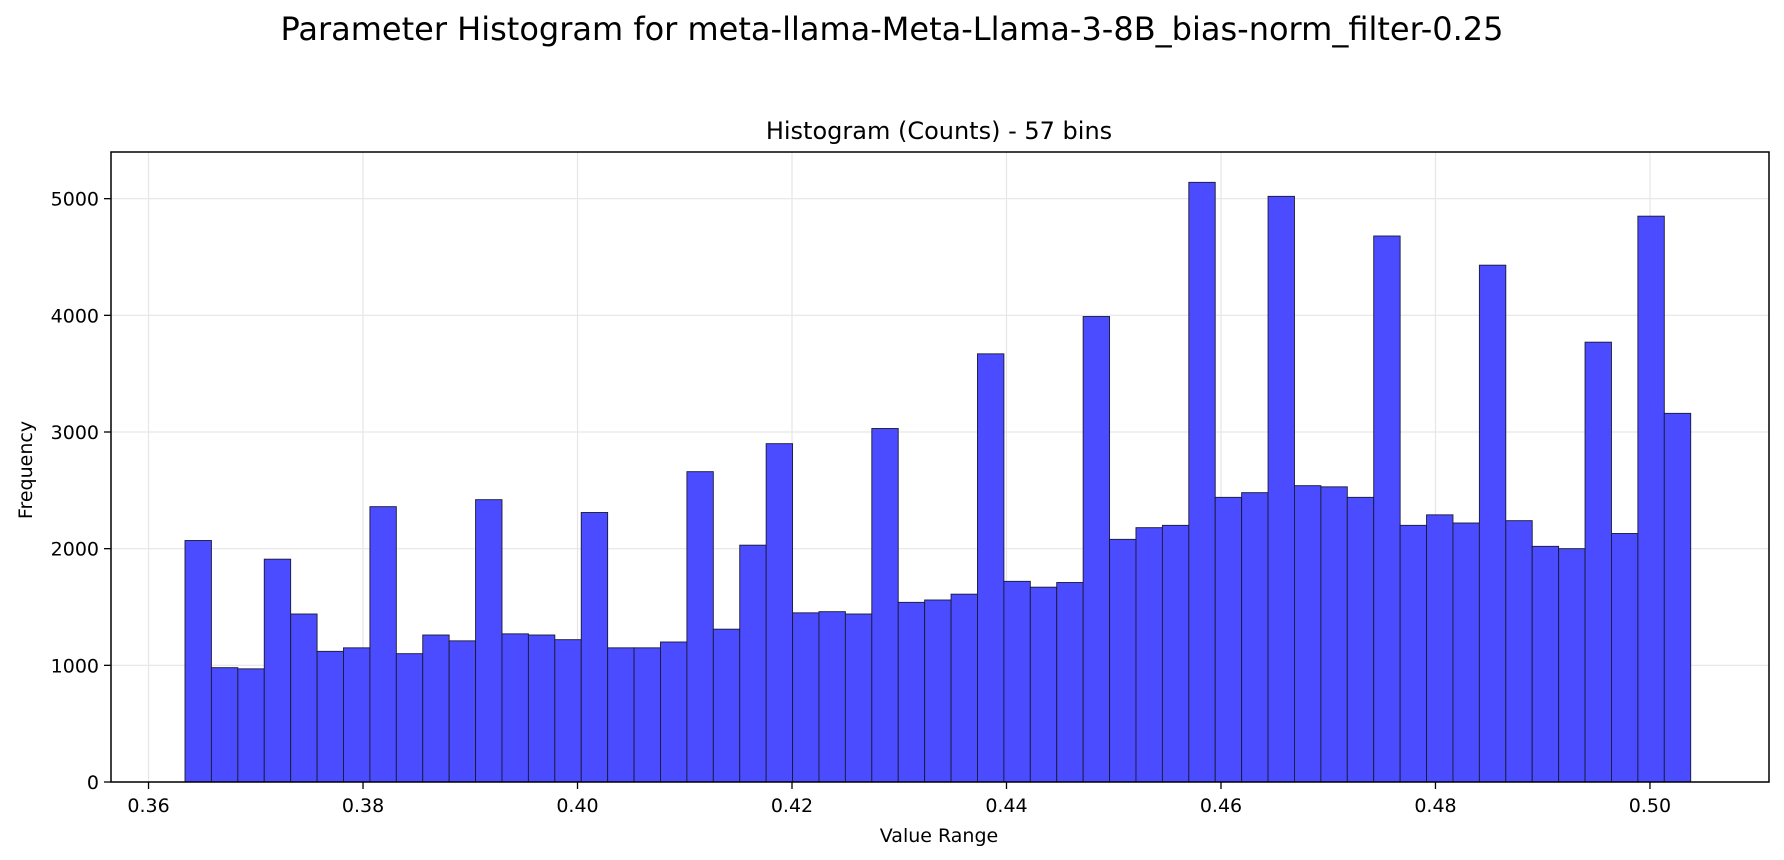  I want to click on x-axis-label: Value Range, so click(939, 836).